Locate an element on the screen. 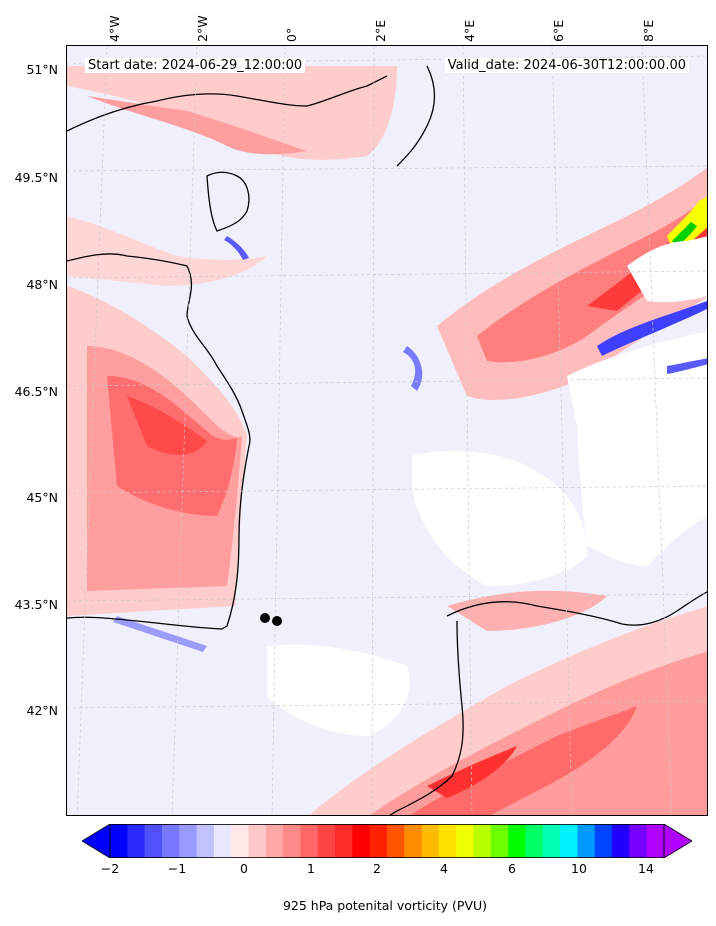 The width and height of the screenshot is (716, 926). lon-label-6e: 6°E is located at coordinates (558, 30).